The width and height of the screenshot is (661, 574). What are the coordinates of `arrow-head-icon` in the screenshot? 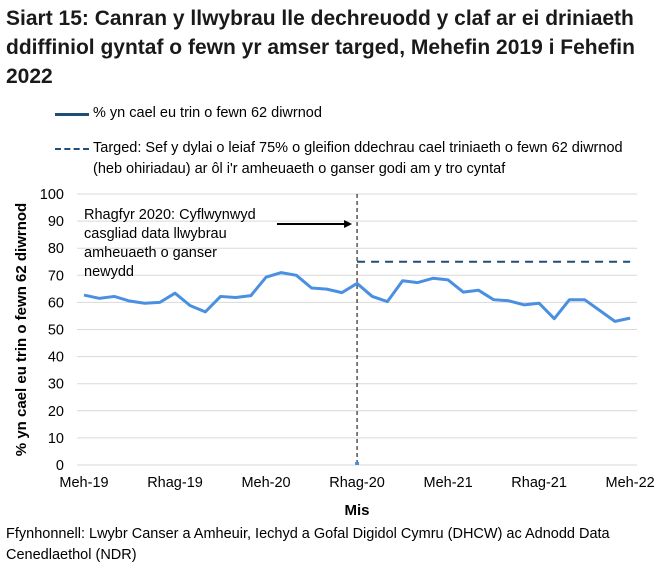 It's located at (348, 224).